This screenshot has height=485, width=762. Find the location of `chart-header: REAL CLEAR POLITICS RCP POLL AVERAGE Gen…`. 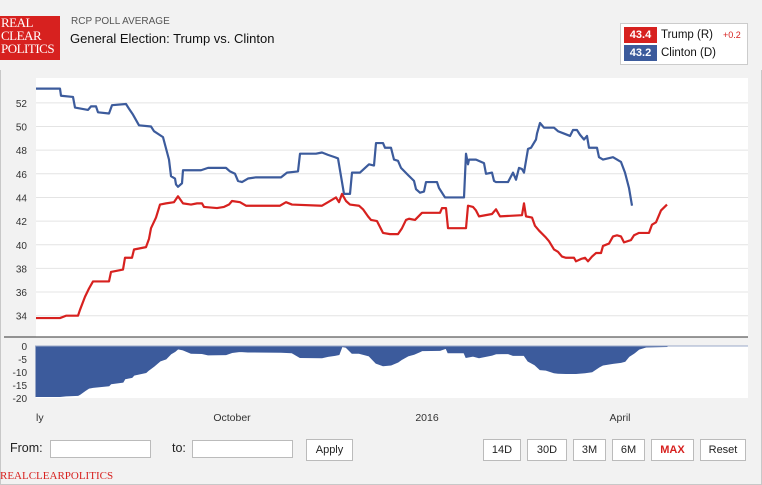

chart-header: REAL CLEAR POLITICS RCP POLL AVERAGE Gen… is located at coordinates (381, 35).